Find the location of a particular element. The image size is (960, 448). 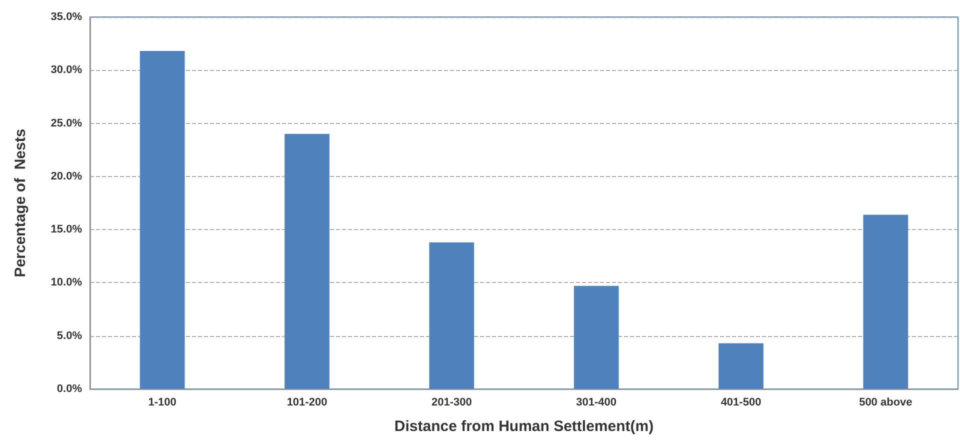

y-tick-label: 35.0% is located at coordinates (66, 17).